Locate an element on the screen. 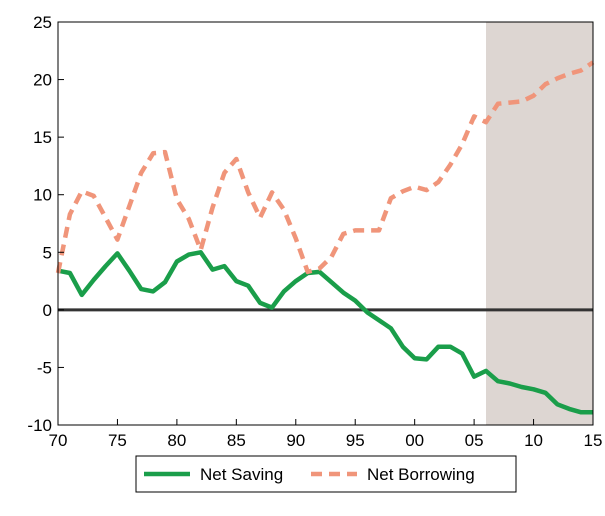  x-tick-label: 80 is located at coordinates (176, 440).